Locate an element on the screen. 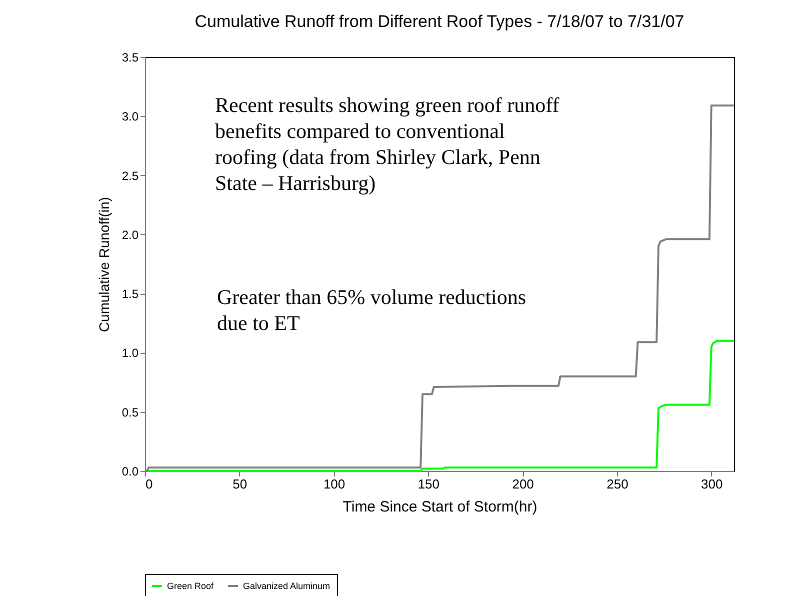  y-tick-label: 2.0 is located at coordinates (130, 235).